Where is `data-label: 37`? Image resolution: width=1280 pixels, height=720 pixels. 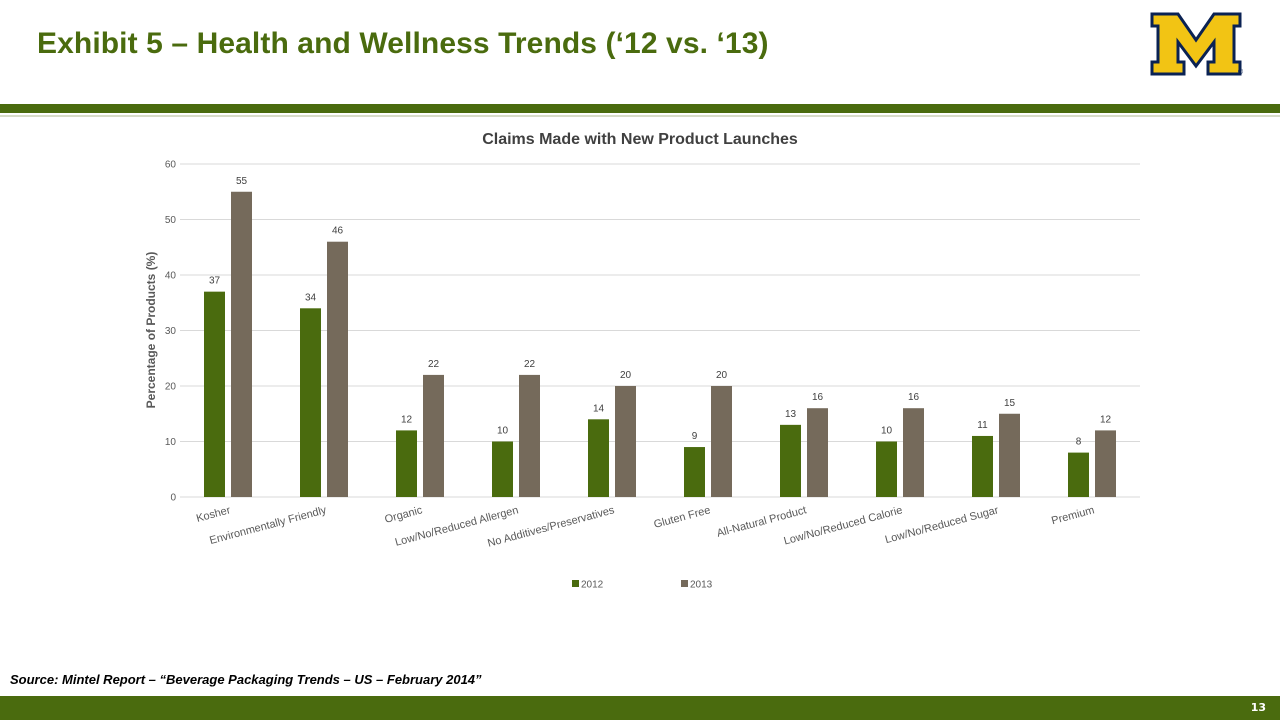 data-label: 37 is located at coordinates (215, 281).